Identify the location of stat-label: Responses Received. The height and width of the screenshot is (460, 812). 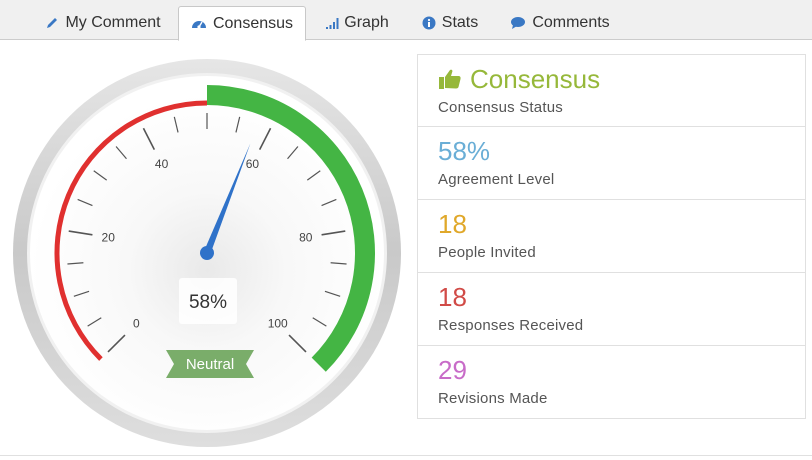
(511, 325).